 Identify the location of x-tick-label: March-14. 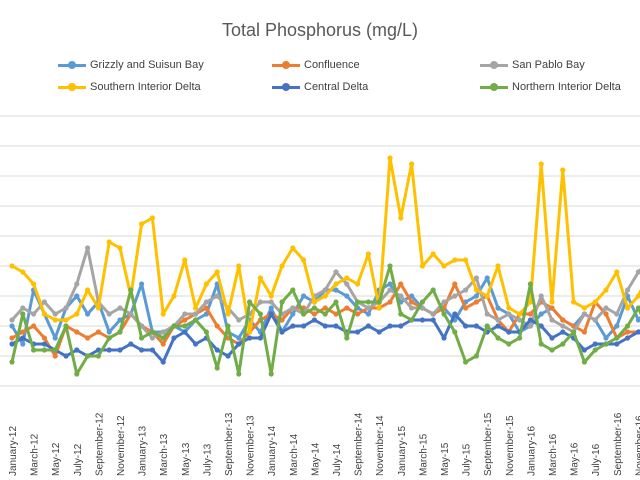
(294, 454).